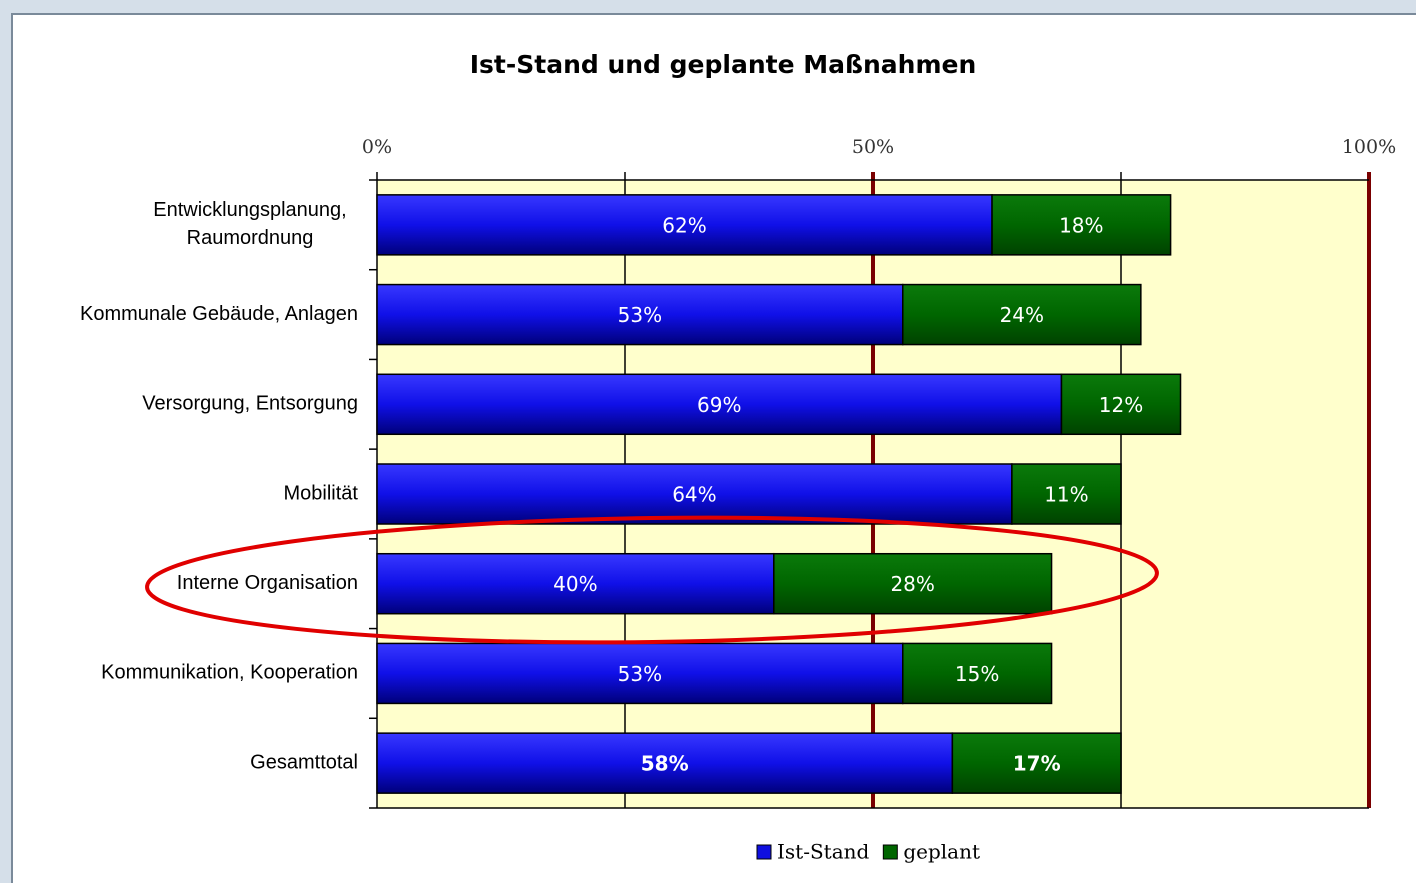 The width and height of the screenshot is (1416, 883). What do you see at coordinates (304, 762) in the screenshot?
I see `y-tick-label: Gesamttotal` at bounding box center [304, 762].